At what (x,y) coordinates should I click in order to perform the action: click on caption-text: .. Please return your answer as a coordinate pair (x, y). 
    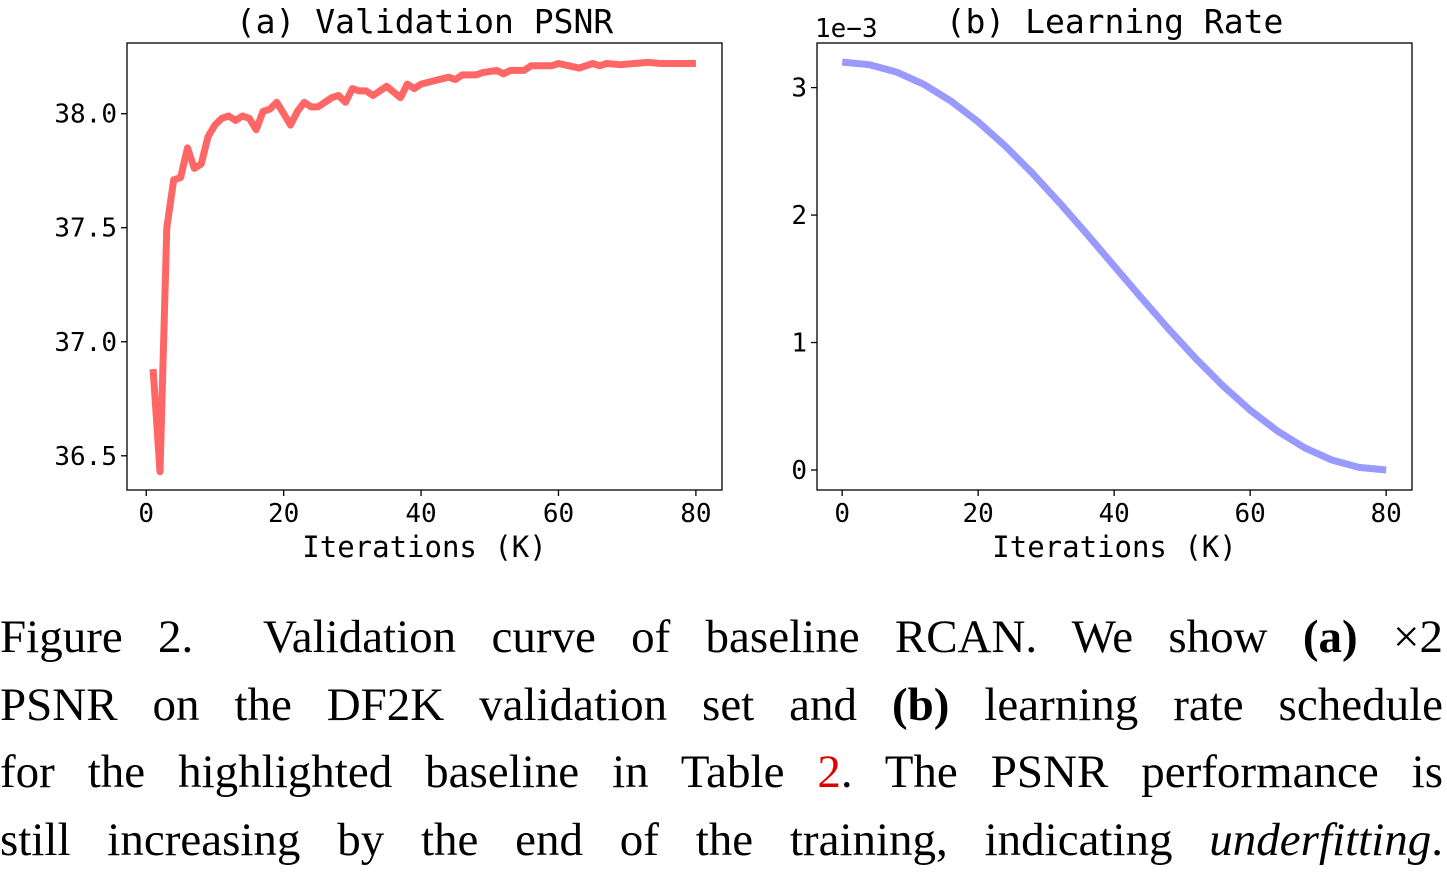
    Looking at the image, I should click on (1437, 840).